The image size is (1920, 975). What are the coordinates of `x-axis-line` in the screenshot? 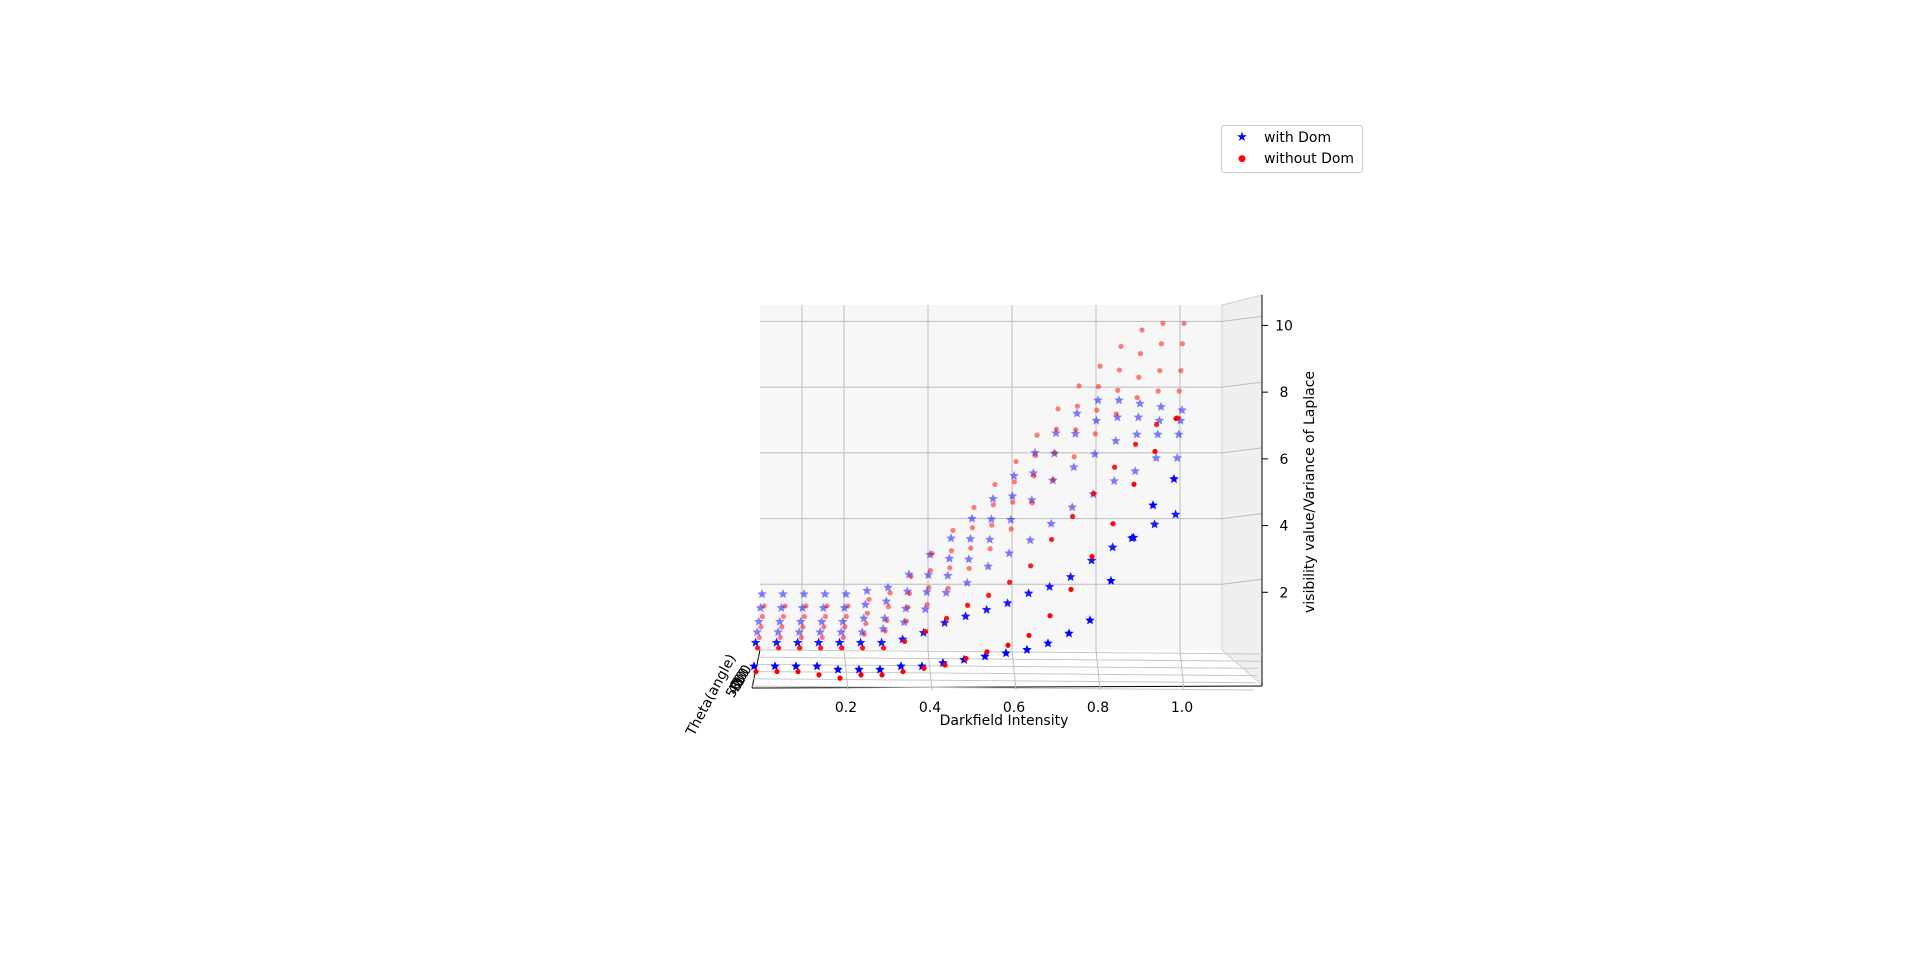 It's located at (1007, 687).